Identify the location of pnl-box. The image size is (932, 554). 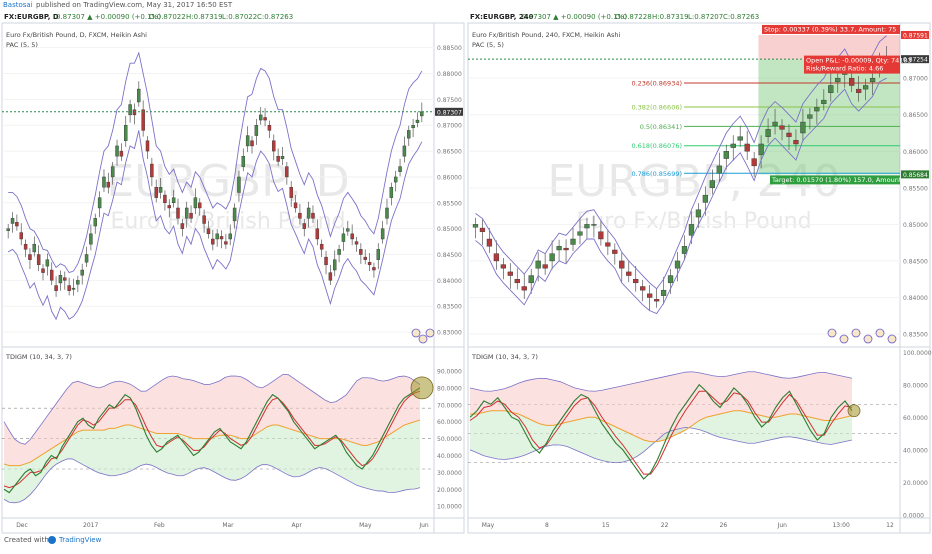
(852, 64).